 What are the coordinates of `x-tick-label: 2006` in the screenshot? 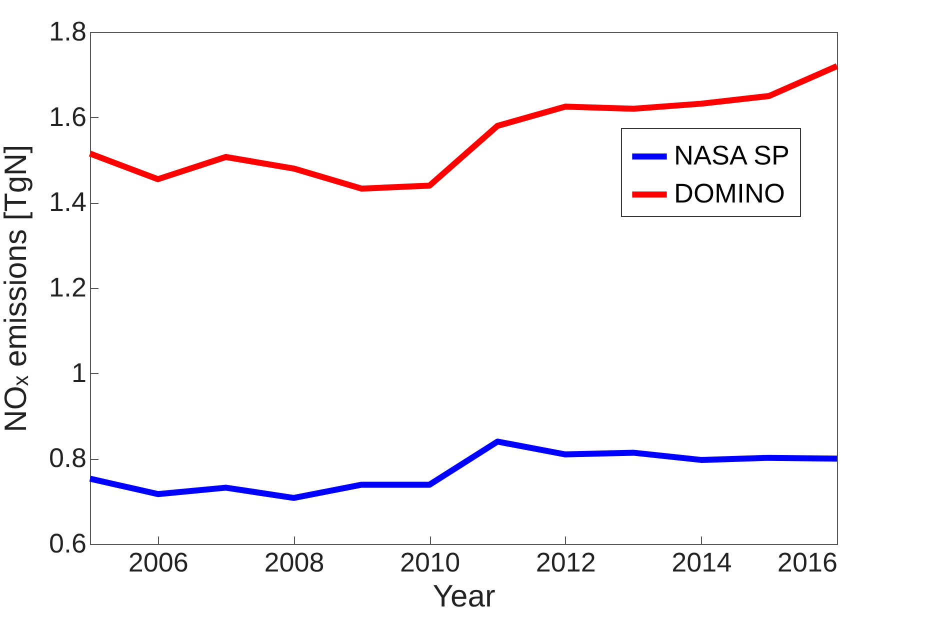 It's located at (158, 563).